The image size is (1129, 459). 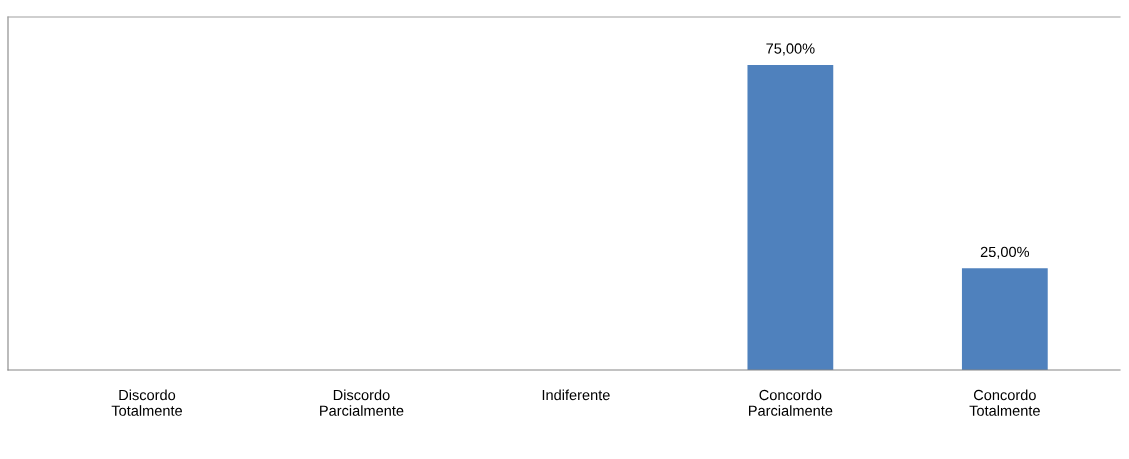 What do you see at coordinates (146, 402) in the screenshot?
I see `x-tick-label: Discordo Totalmente` at bounding box center [146, 402].